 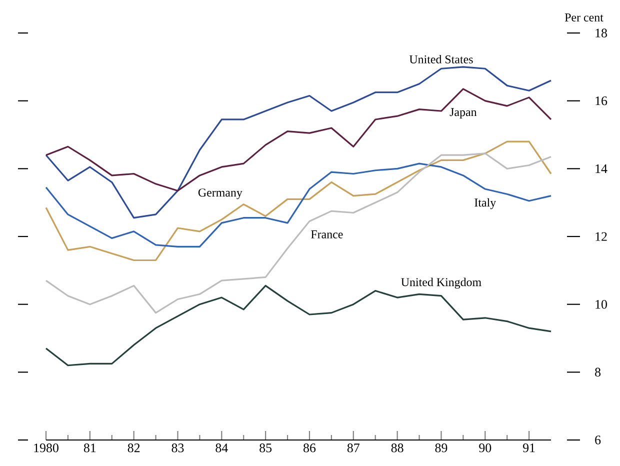 What do you see at coordinates (178, 448) in the screenshot?
I see `x-tick-label: 83` at bounding box center [178, 448].